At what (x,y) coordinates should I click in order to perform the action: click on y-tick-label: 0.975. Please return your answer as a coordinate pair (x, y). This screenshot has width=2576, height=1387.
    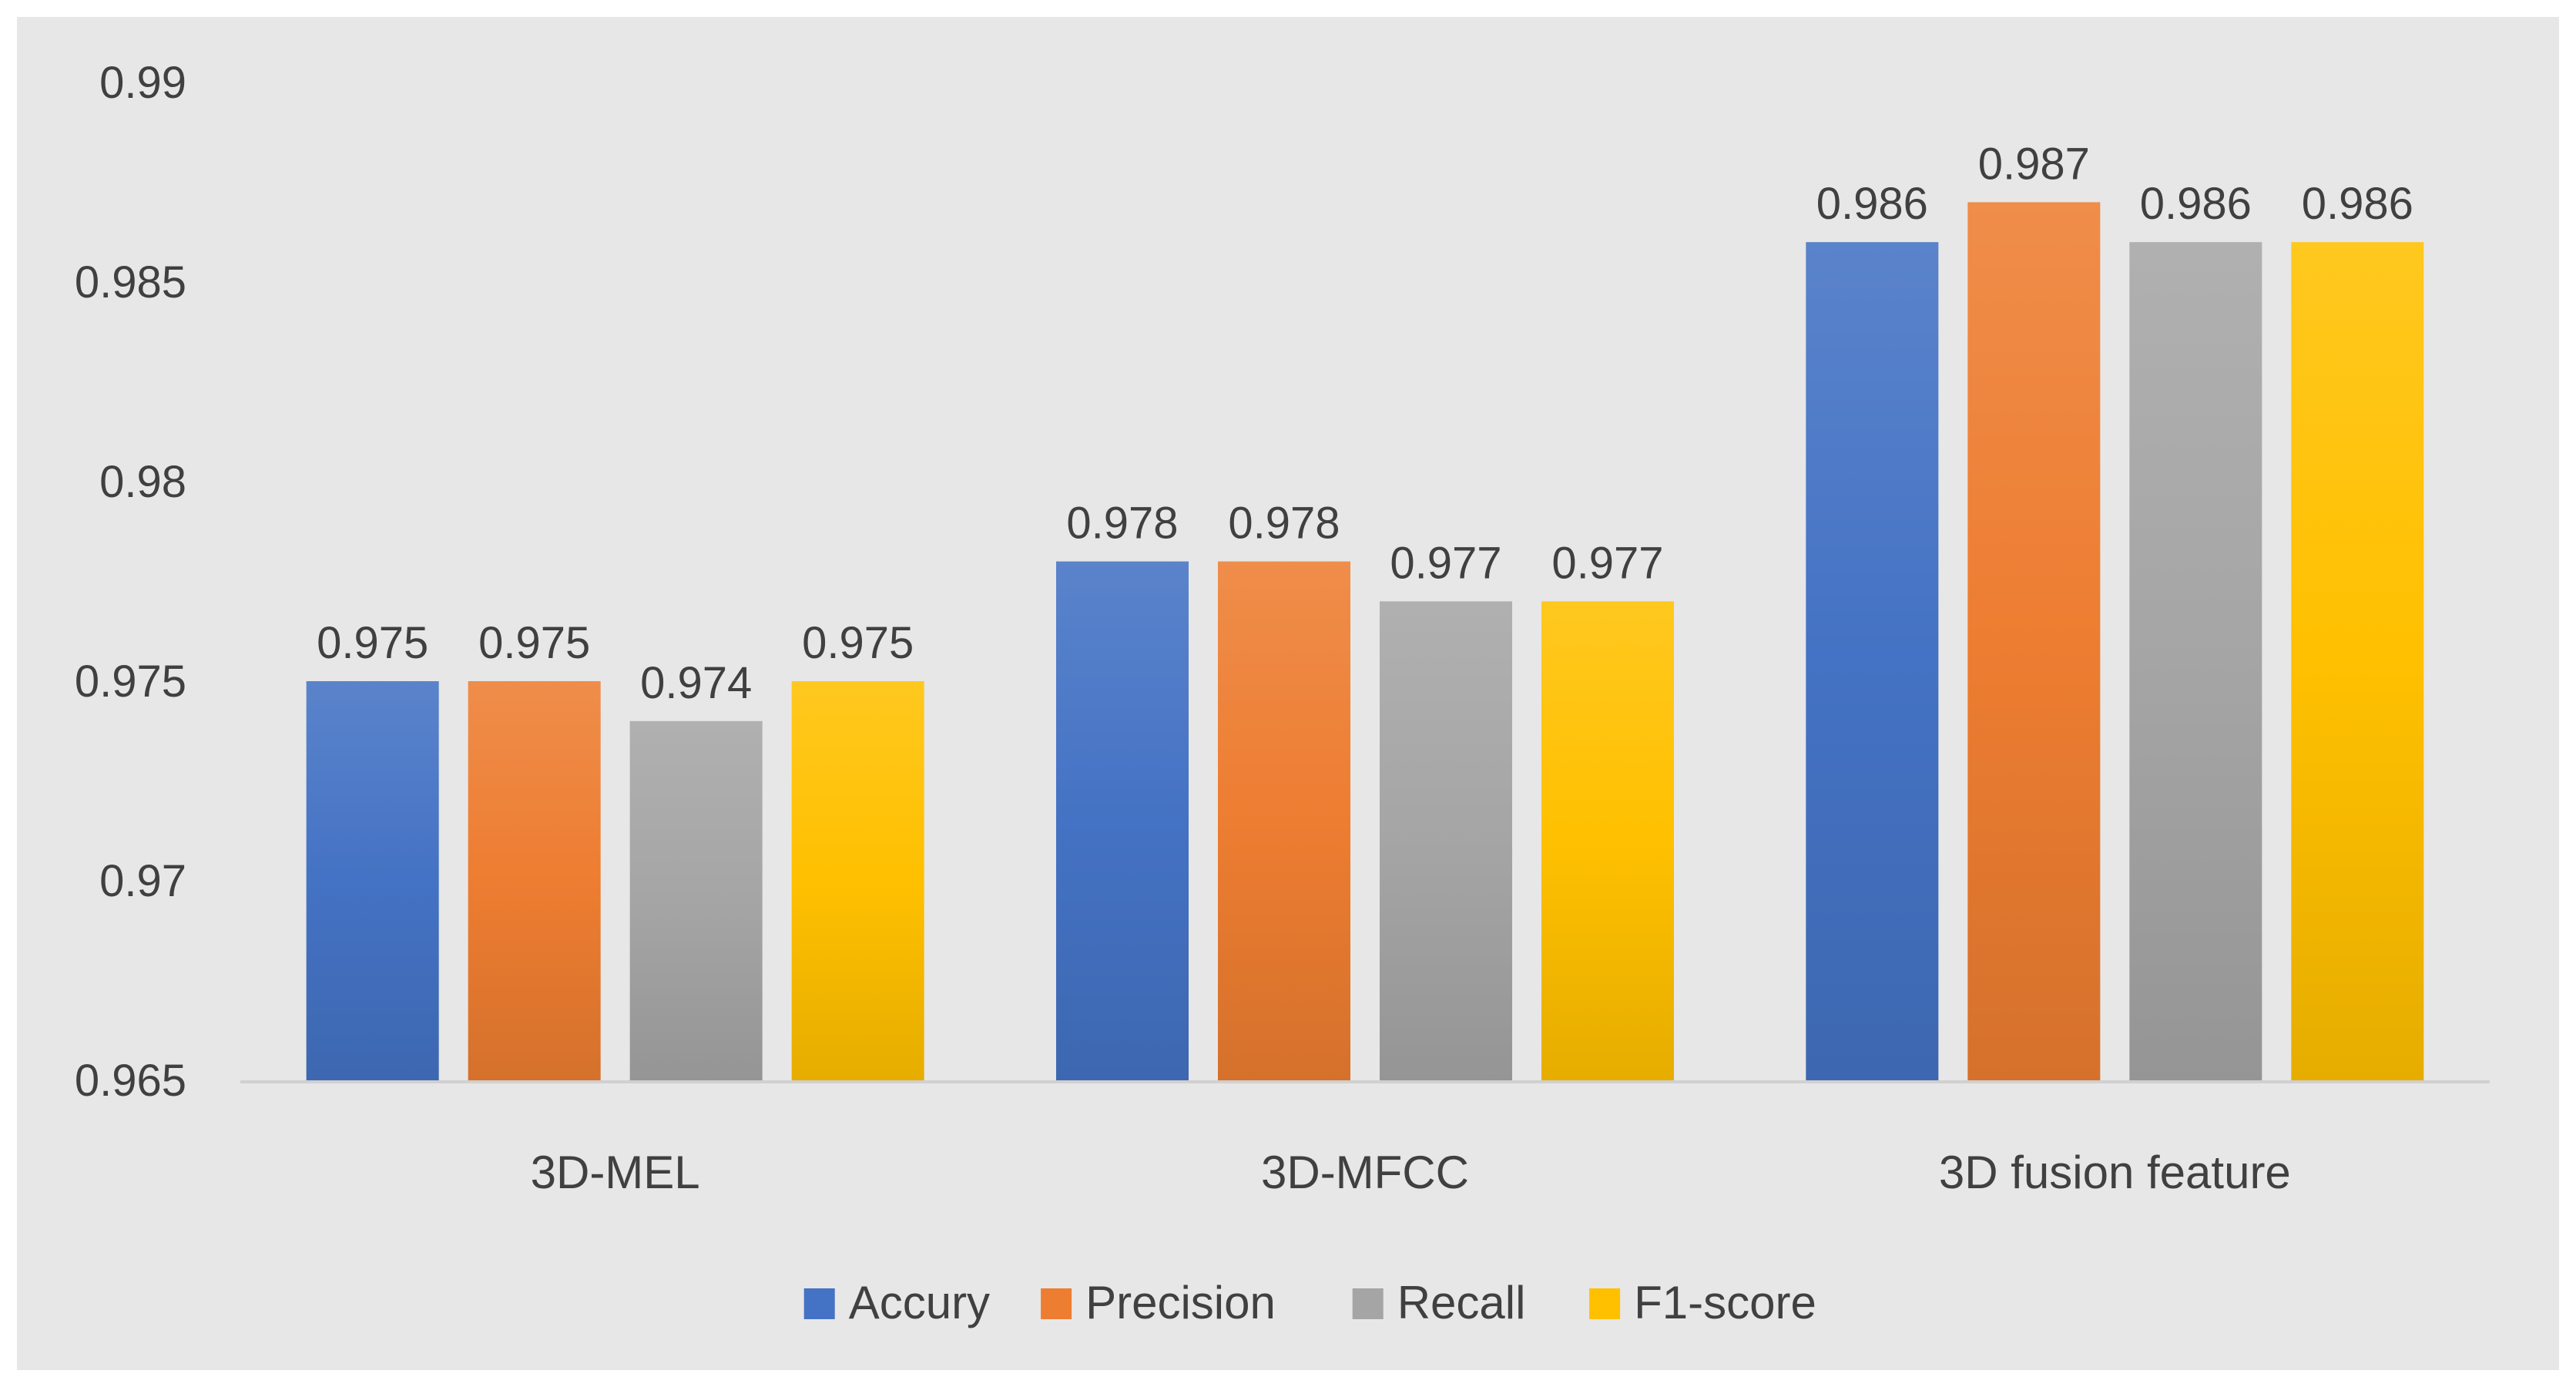
    Looking at the image, I should click on (130, 682).